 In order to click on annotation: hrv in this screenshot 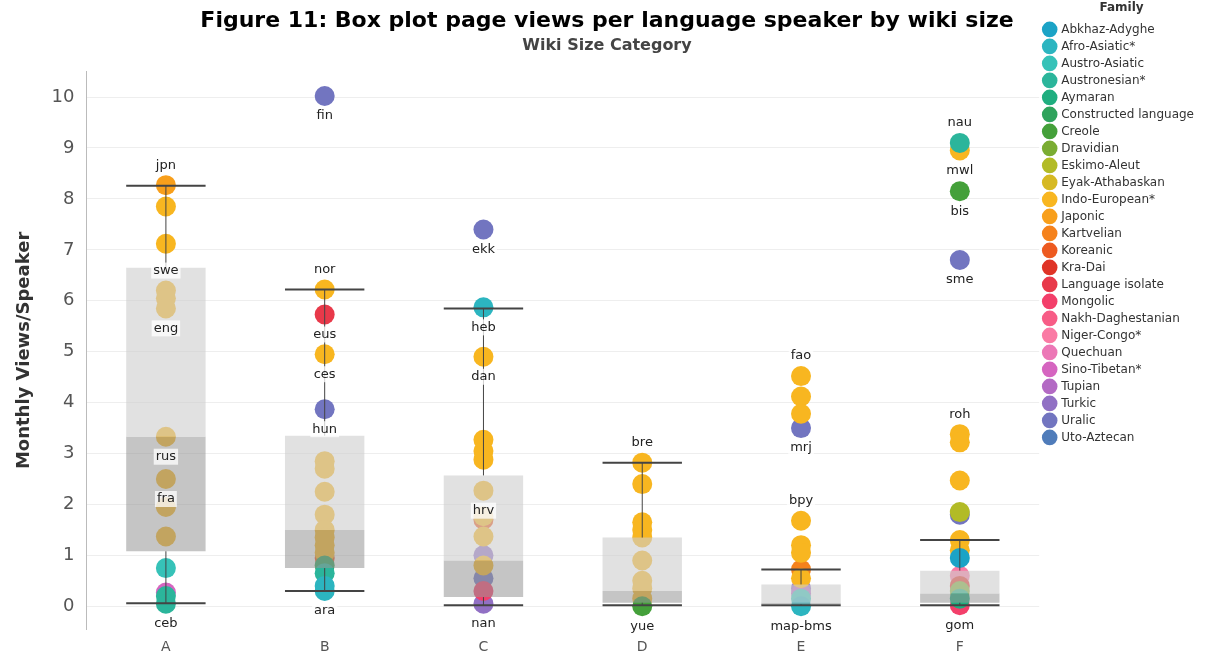, I will do `click(483, 510)`.